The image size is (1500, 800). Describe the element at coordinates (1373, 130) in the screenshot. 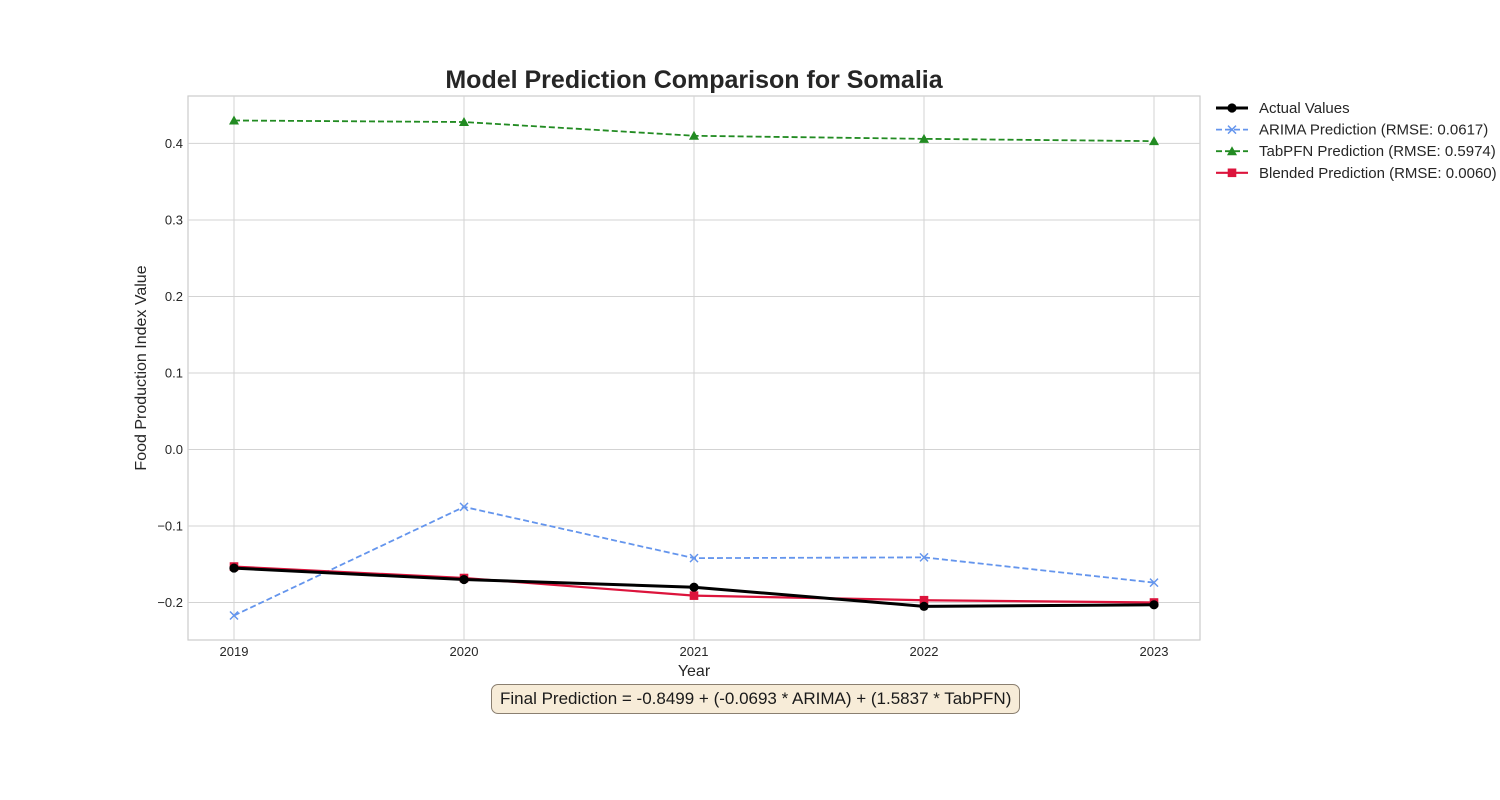

I see `legend-label: ARIMA Prediction (RMSE: 0.0617)` at that location.